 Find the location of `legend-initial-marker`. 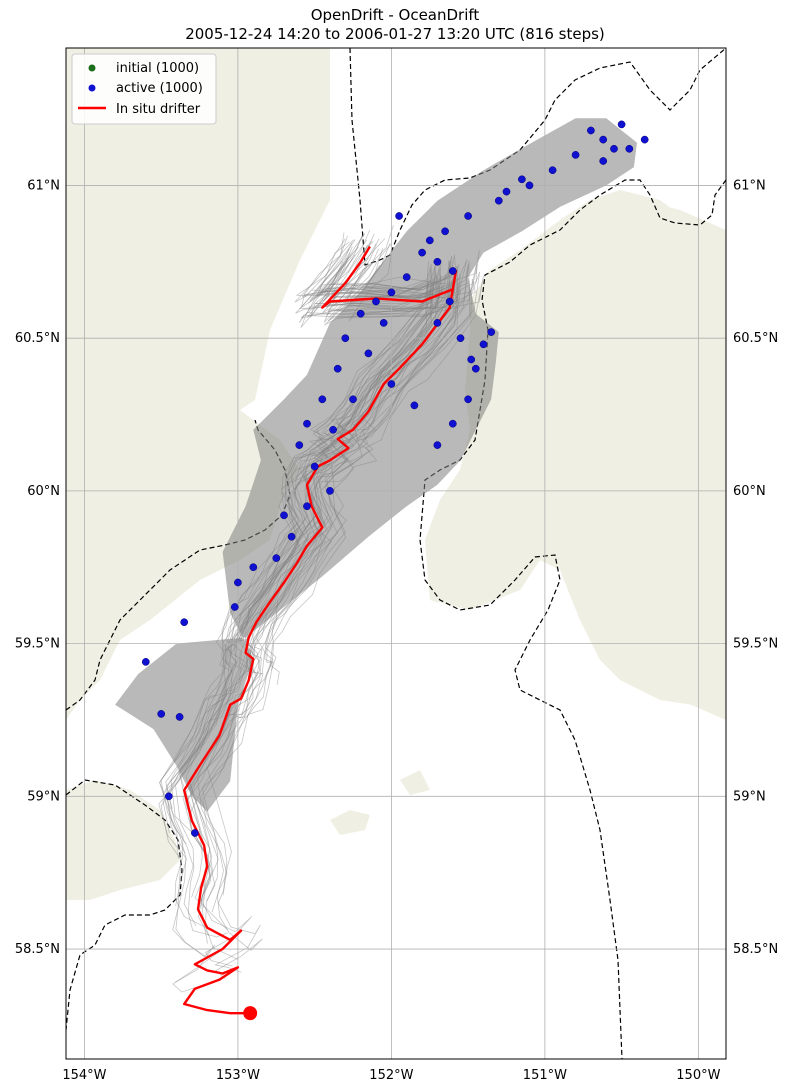

legend-initial-marker is located at coordinates (92, 68).